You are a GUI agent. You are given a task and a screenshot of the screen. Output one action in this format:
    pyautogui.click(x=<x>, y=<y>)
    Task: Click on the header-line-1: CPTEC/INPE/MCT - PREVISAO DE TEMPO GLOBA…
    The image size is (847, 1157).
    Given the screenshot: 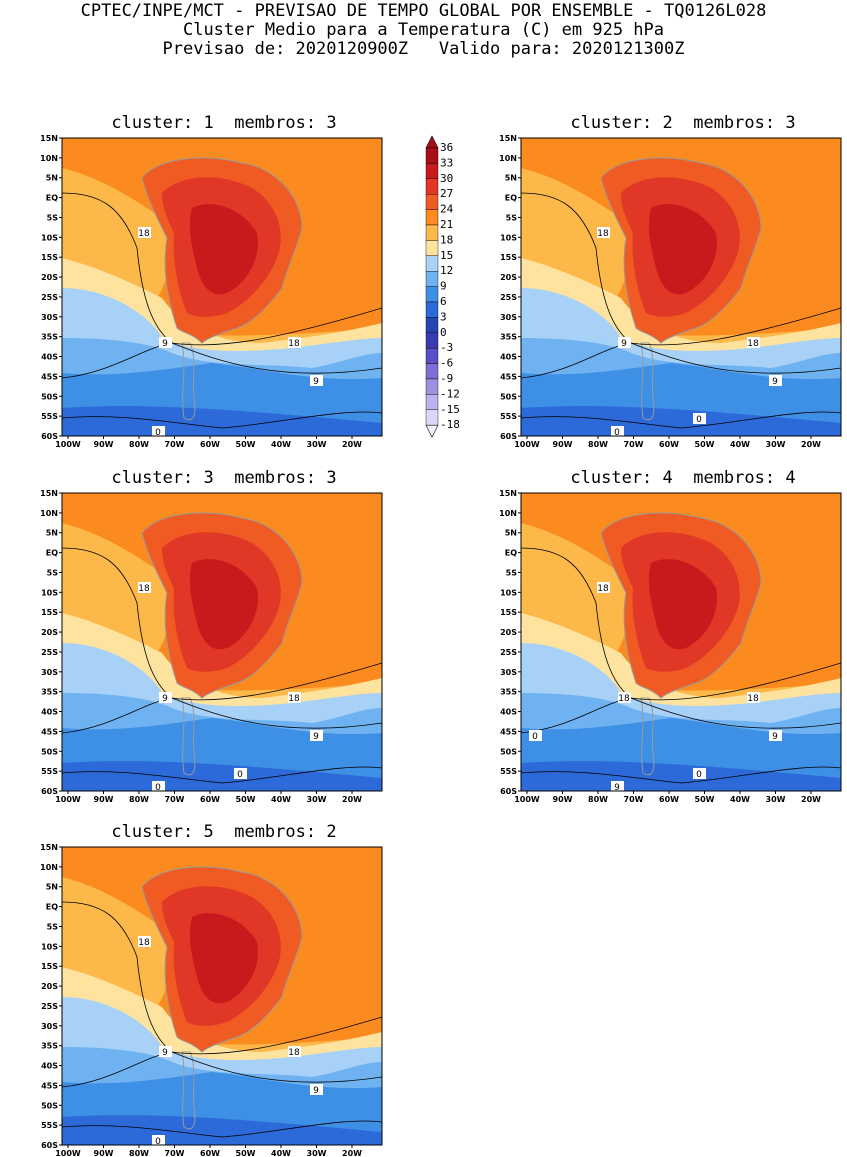 What is the action you would take?
    pyautogui.click(x=423, y=11)
    